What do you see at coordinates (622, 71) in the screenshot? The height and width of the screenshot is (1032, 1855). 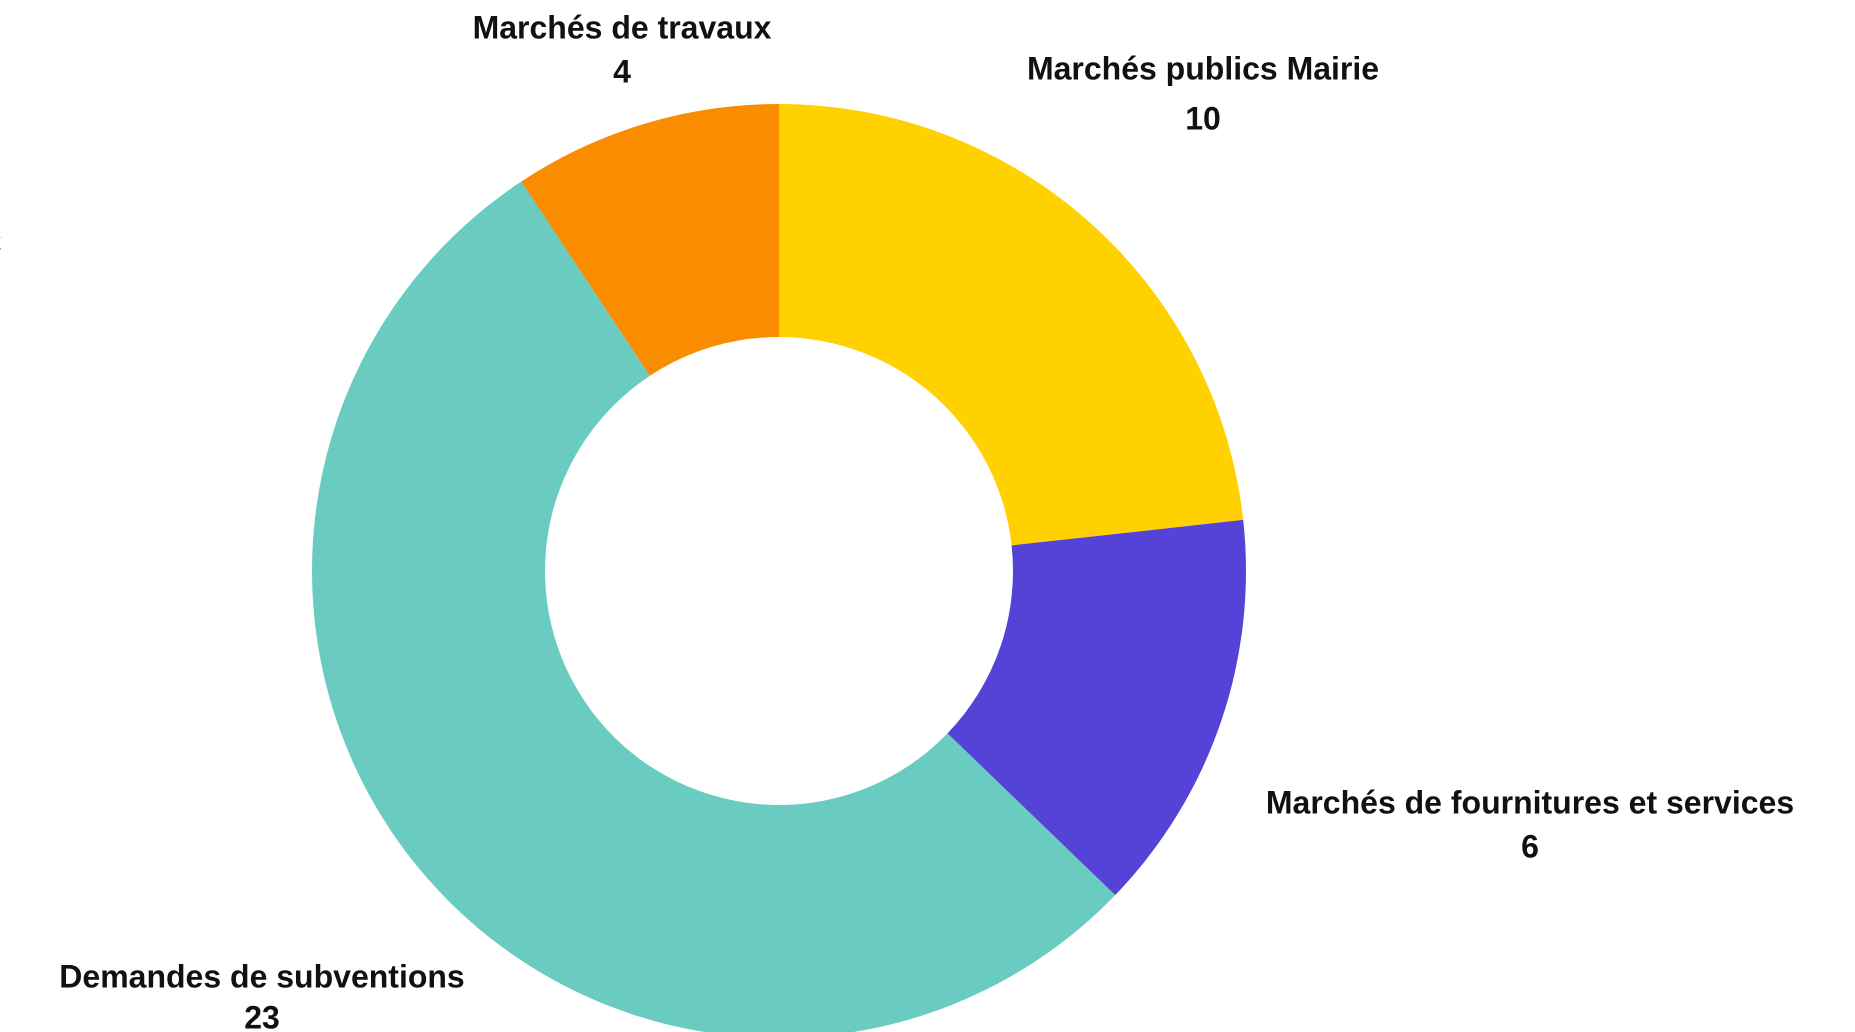 I see `slice-value: 4` at bounding box center [622, 71].